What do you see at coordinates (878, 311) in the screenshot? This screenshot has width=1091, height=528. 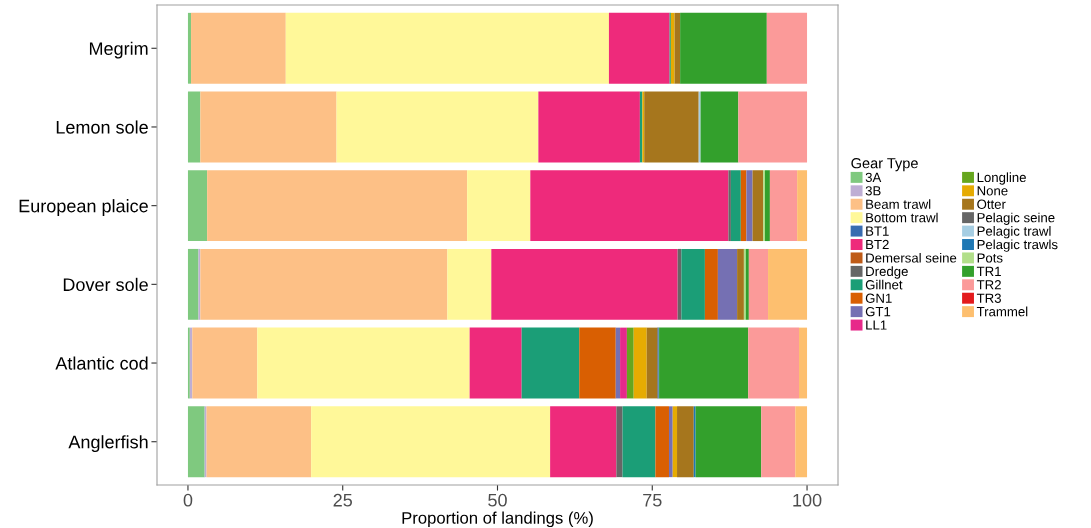 I see `legend-label: GT1` at bounding box center [878, 311].